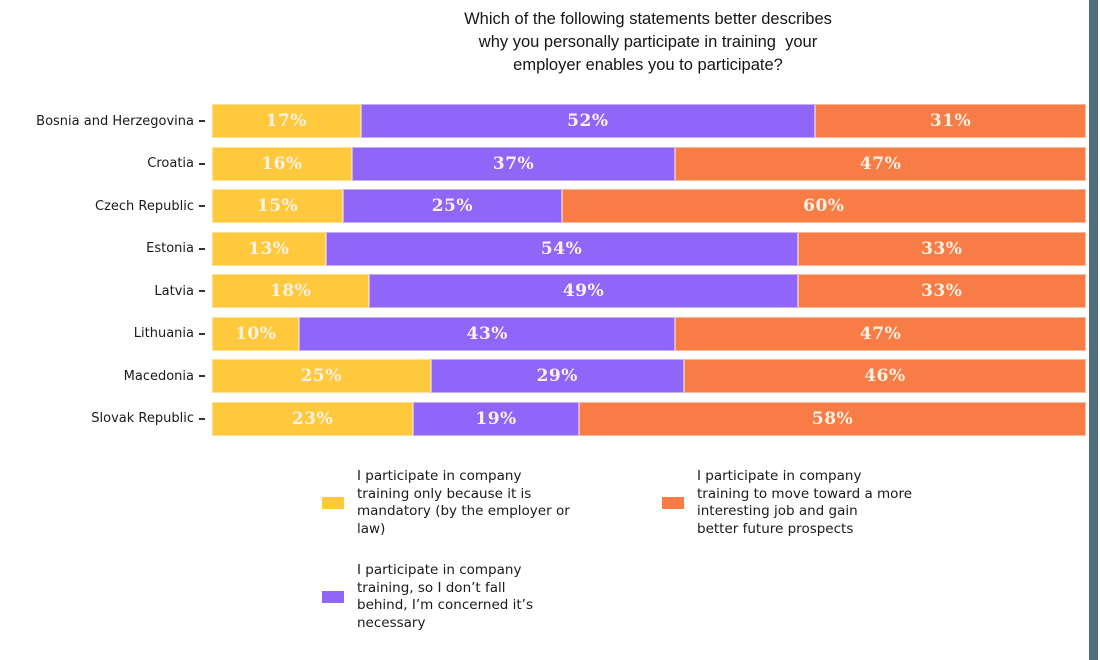 This screenshot has height=660, width=1100. I want to click on bar-value-label: 18%, so click(291, 291).